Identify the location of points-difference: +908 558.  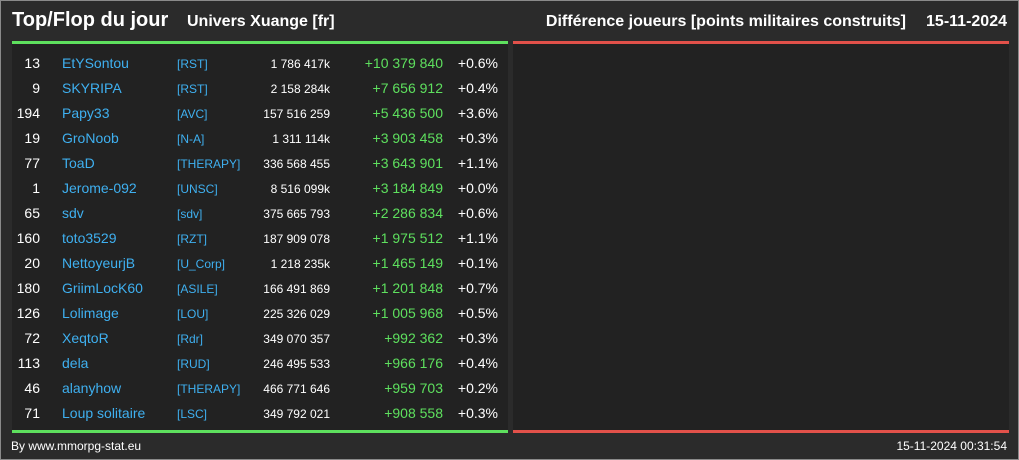
(413, 413).